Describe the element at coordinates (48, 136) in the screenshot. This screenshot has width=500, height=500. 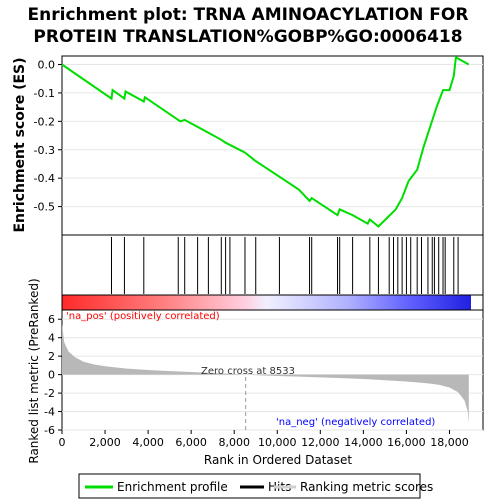
I see `es-y-ticks: 0.0 -0.1 -0.2 -0.3 -0.4 -0.5` at that location.